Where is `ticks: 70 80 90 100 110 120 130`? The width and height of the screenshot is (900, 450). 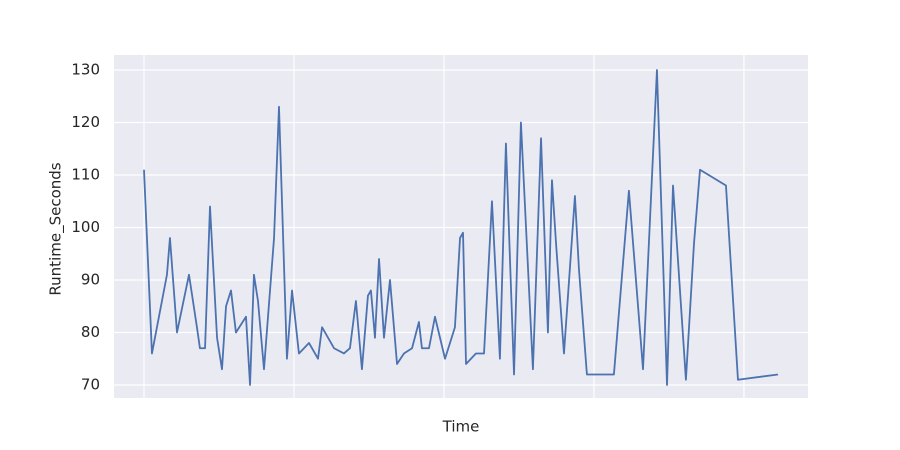
ticks: 70 80 90 100 110 120 130 is located at coordinates (85, 227).